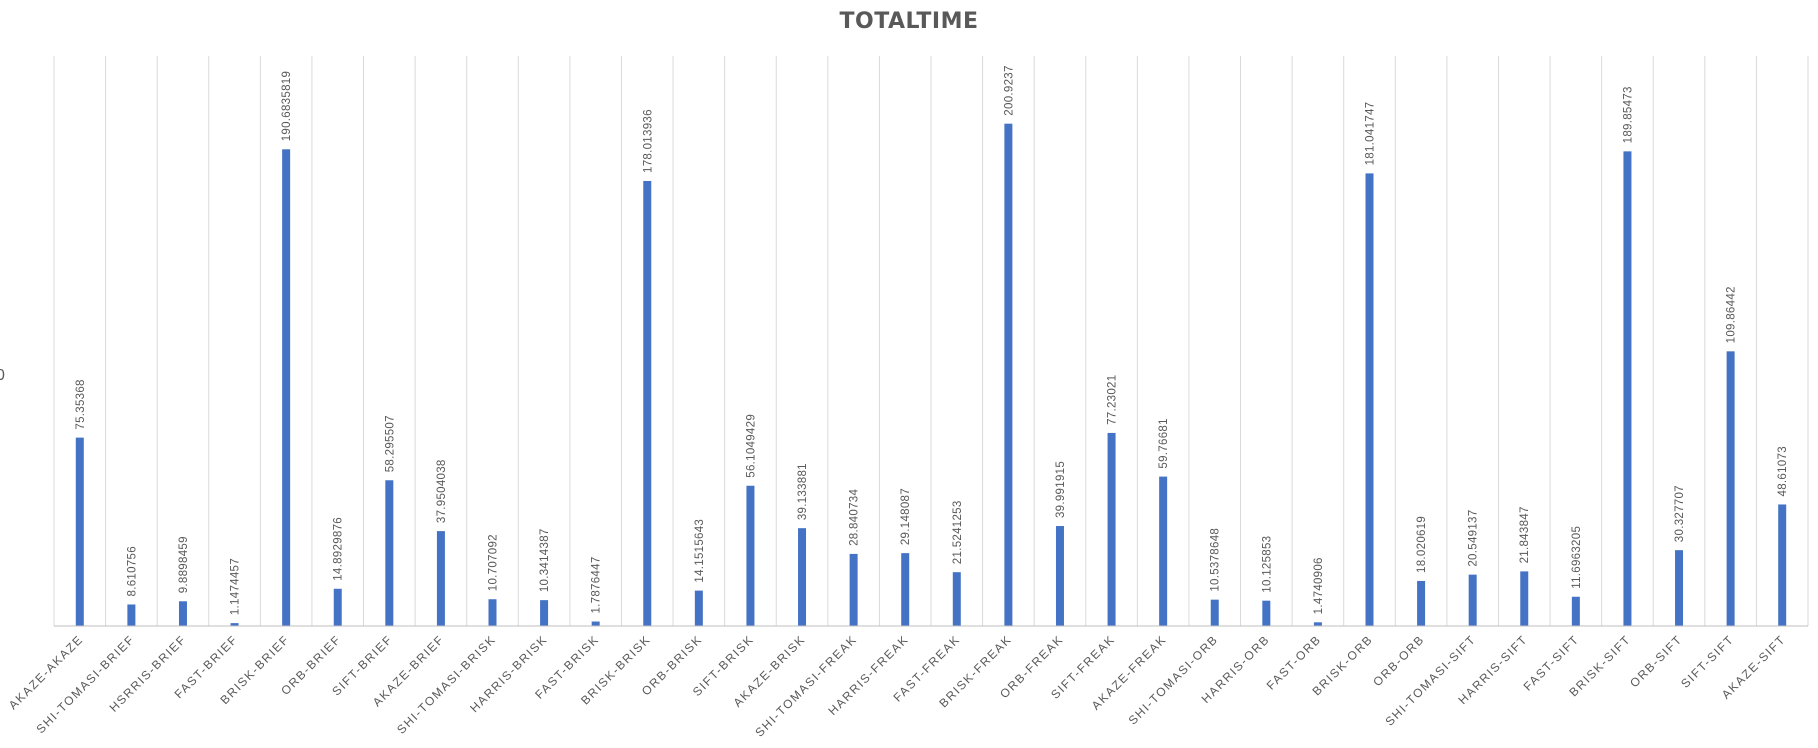  What do you see at coordinates (339, 549) in the screenshot?
I see `data-label-orb-brief: 14.8929876` at bounding box center [339, 549].